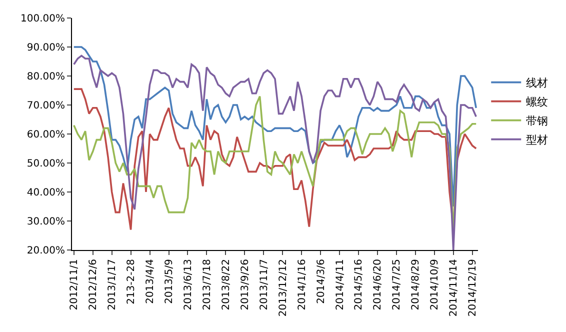 This screenshot has height=332, width=566. I want to click on y-tick-label: 20.00%, so click(45, 251).